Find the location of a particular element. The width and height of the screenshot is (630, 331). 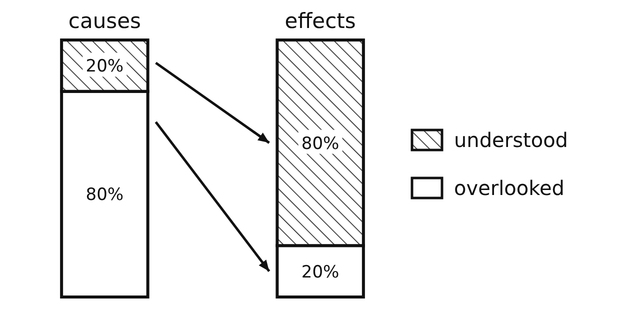

legend-label: overlooked is located at coordinates (509, 188).